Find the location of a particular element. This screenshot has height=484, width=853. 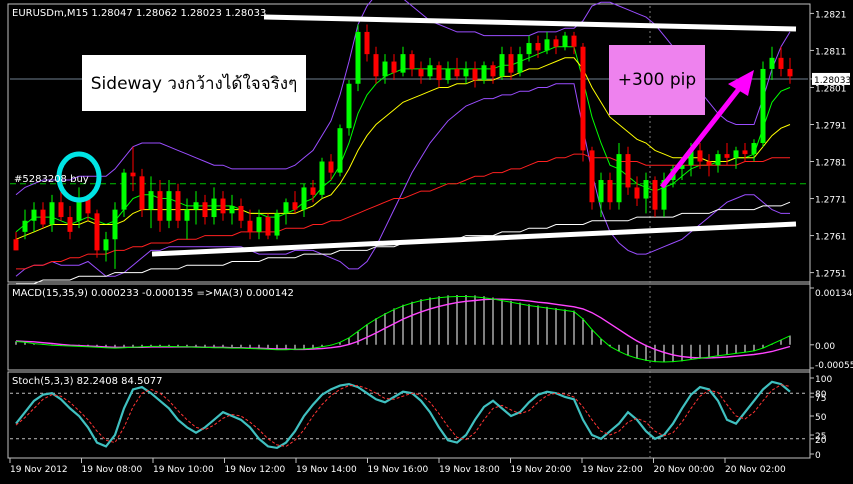

time-tick-label: 19 Nov 16:00 is located at coordinates (398, 470).